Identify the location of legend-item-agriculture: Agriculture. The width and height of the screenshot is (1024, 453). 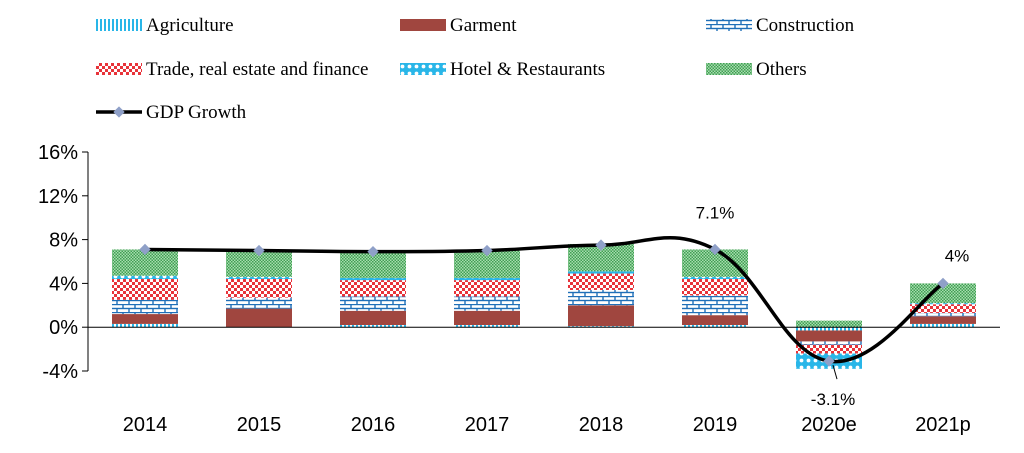
(165, 25).